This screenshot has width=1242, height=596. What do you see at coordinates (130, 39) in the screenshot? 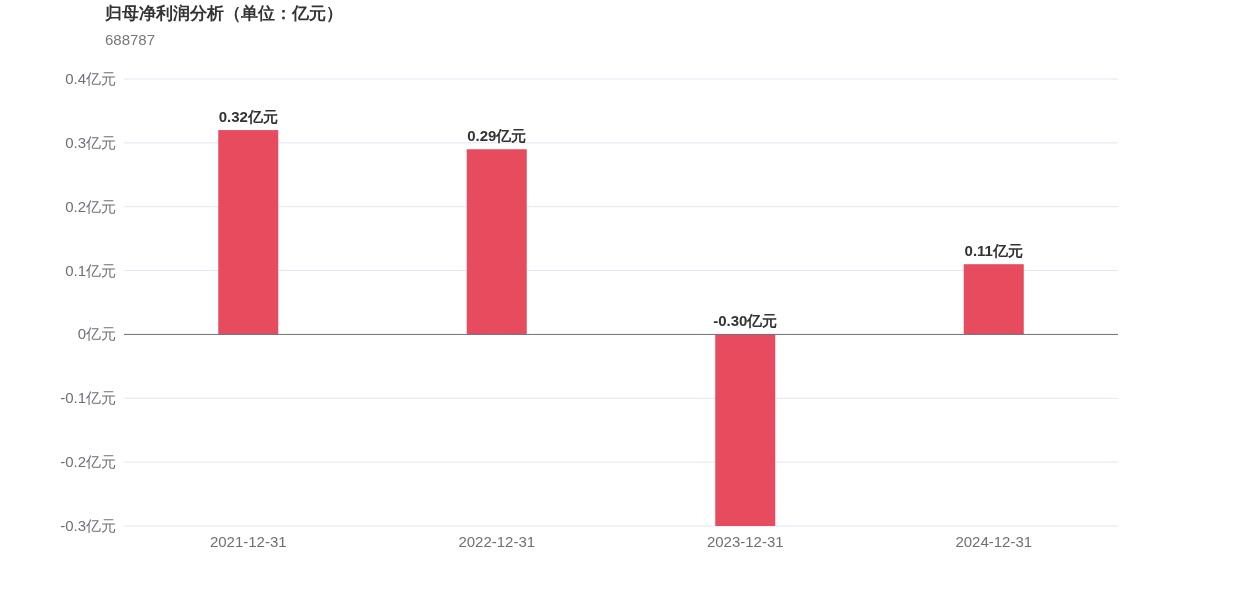
I see `chart-subtitle: 688787` at bounding box center [130, 39].